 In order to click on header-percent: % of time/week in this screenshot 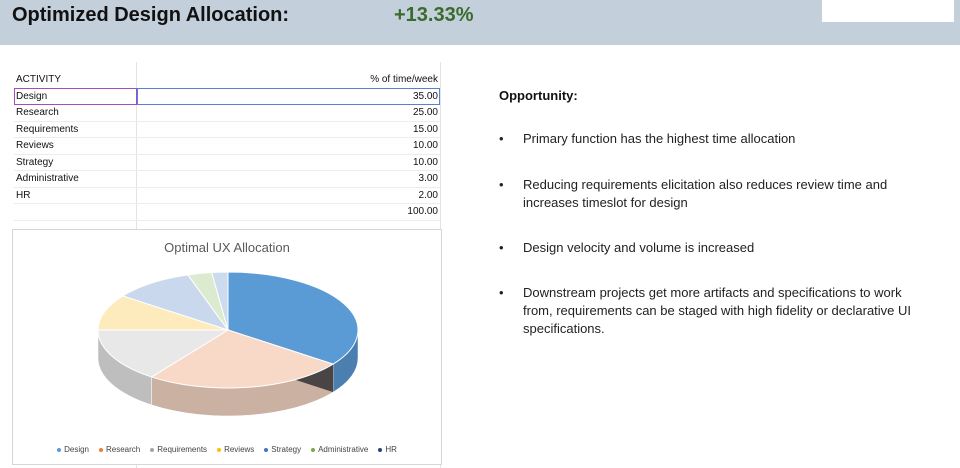, I will do `click(288, 80)`.